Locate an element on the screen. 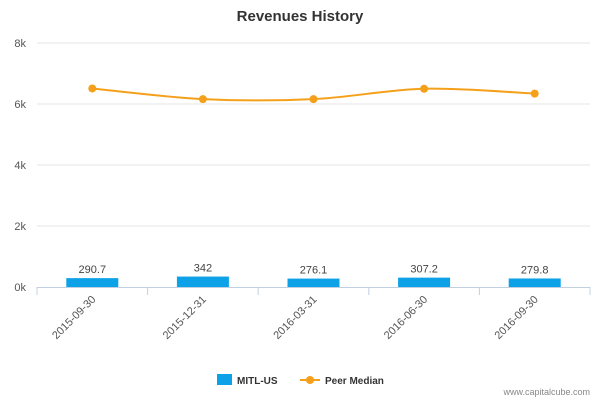 This screenshot has height=400, width=600. y-tick-label: 4k is located at coordinates (20, 166).